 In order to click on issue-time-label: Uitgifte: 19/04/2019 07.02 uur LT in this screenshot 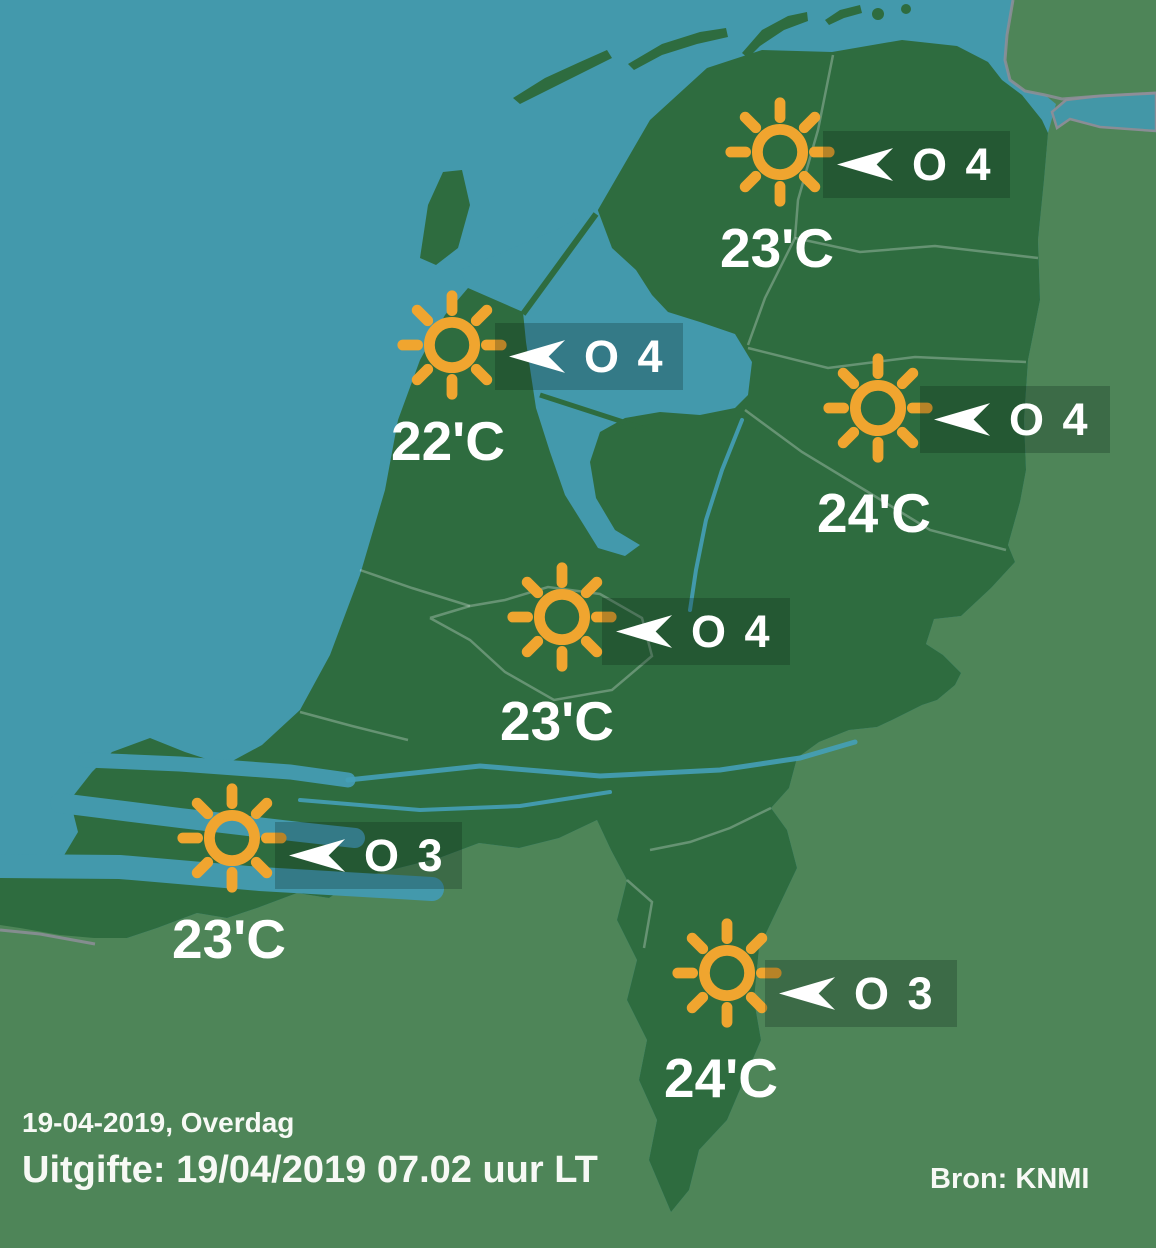, I will do `click(310, 1170)`.